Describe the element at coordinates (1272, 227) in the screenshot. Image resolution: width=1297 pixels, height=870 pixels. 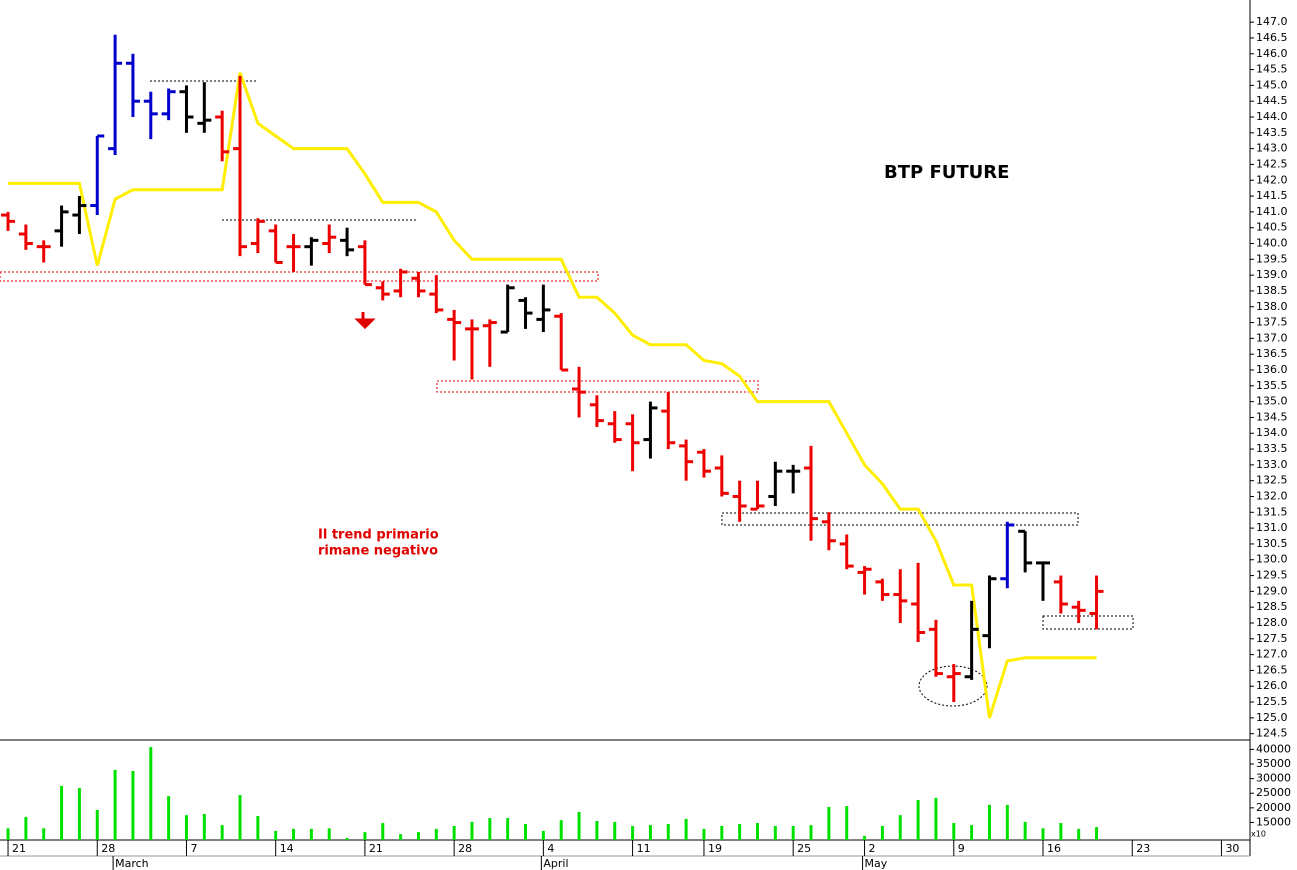
I see `y-tick-label: 140.5` at that location.